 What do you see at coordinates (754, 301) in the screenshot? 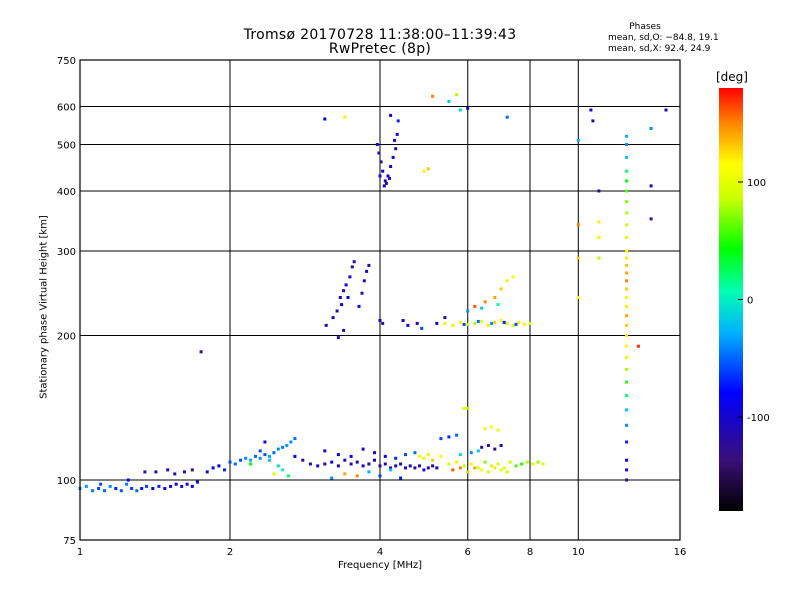
I see `colorbar-ticks: 100 0 -100` at bounding box center [754, 301].